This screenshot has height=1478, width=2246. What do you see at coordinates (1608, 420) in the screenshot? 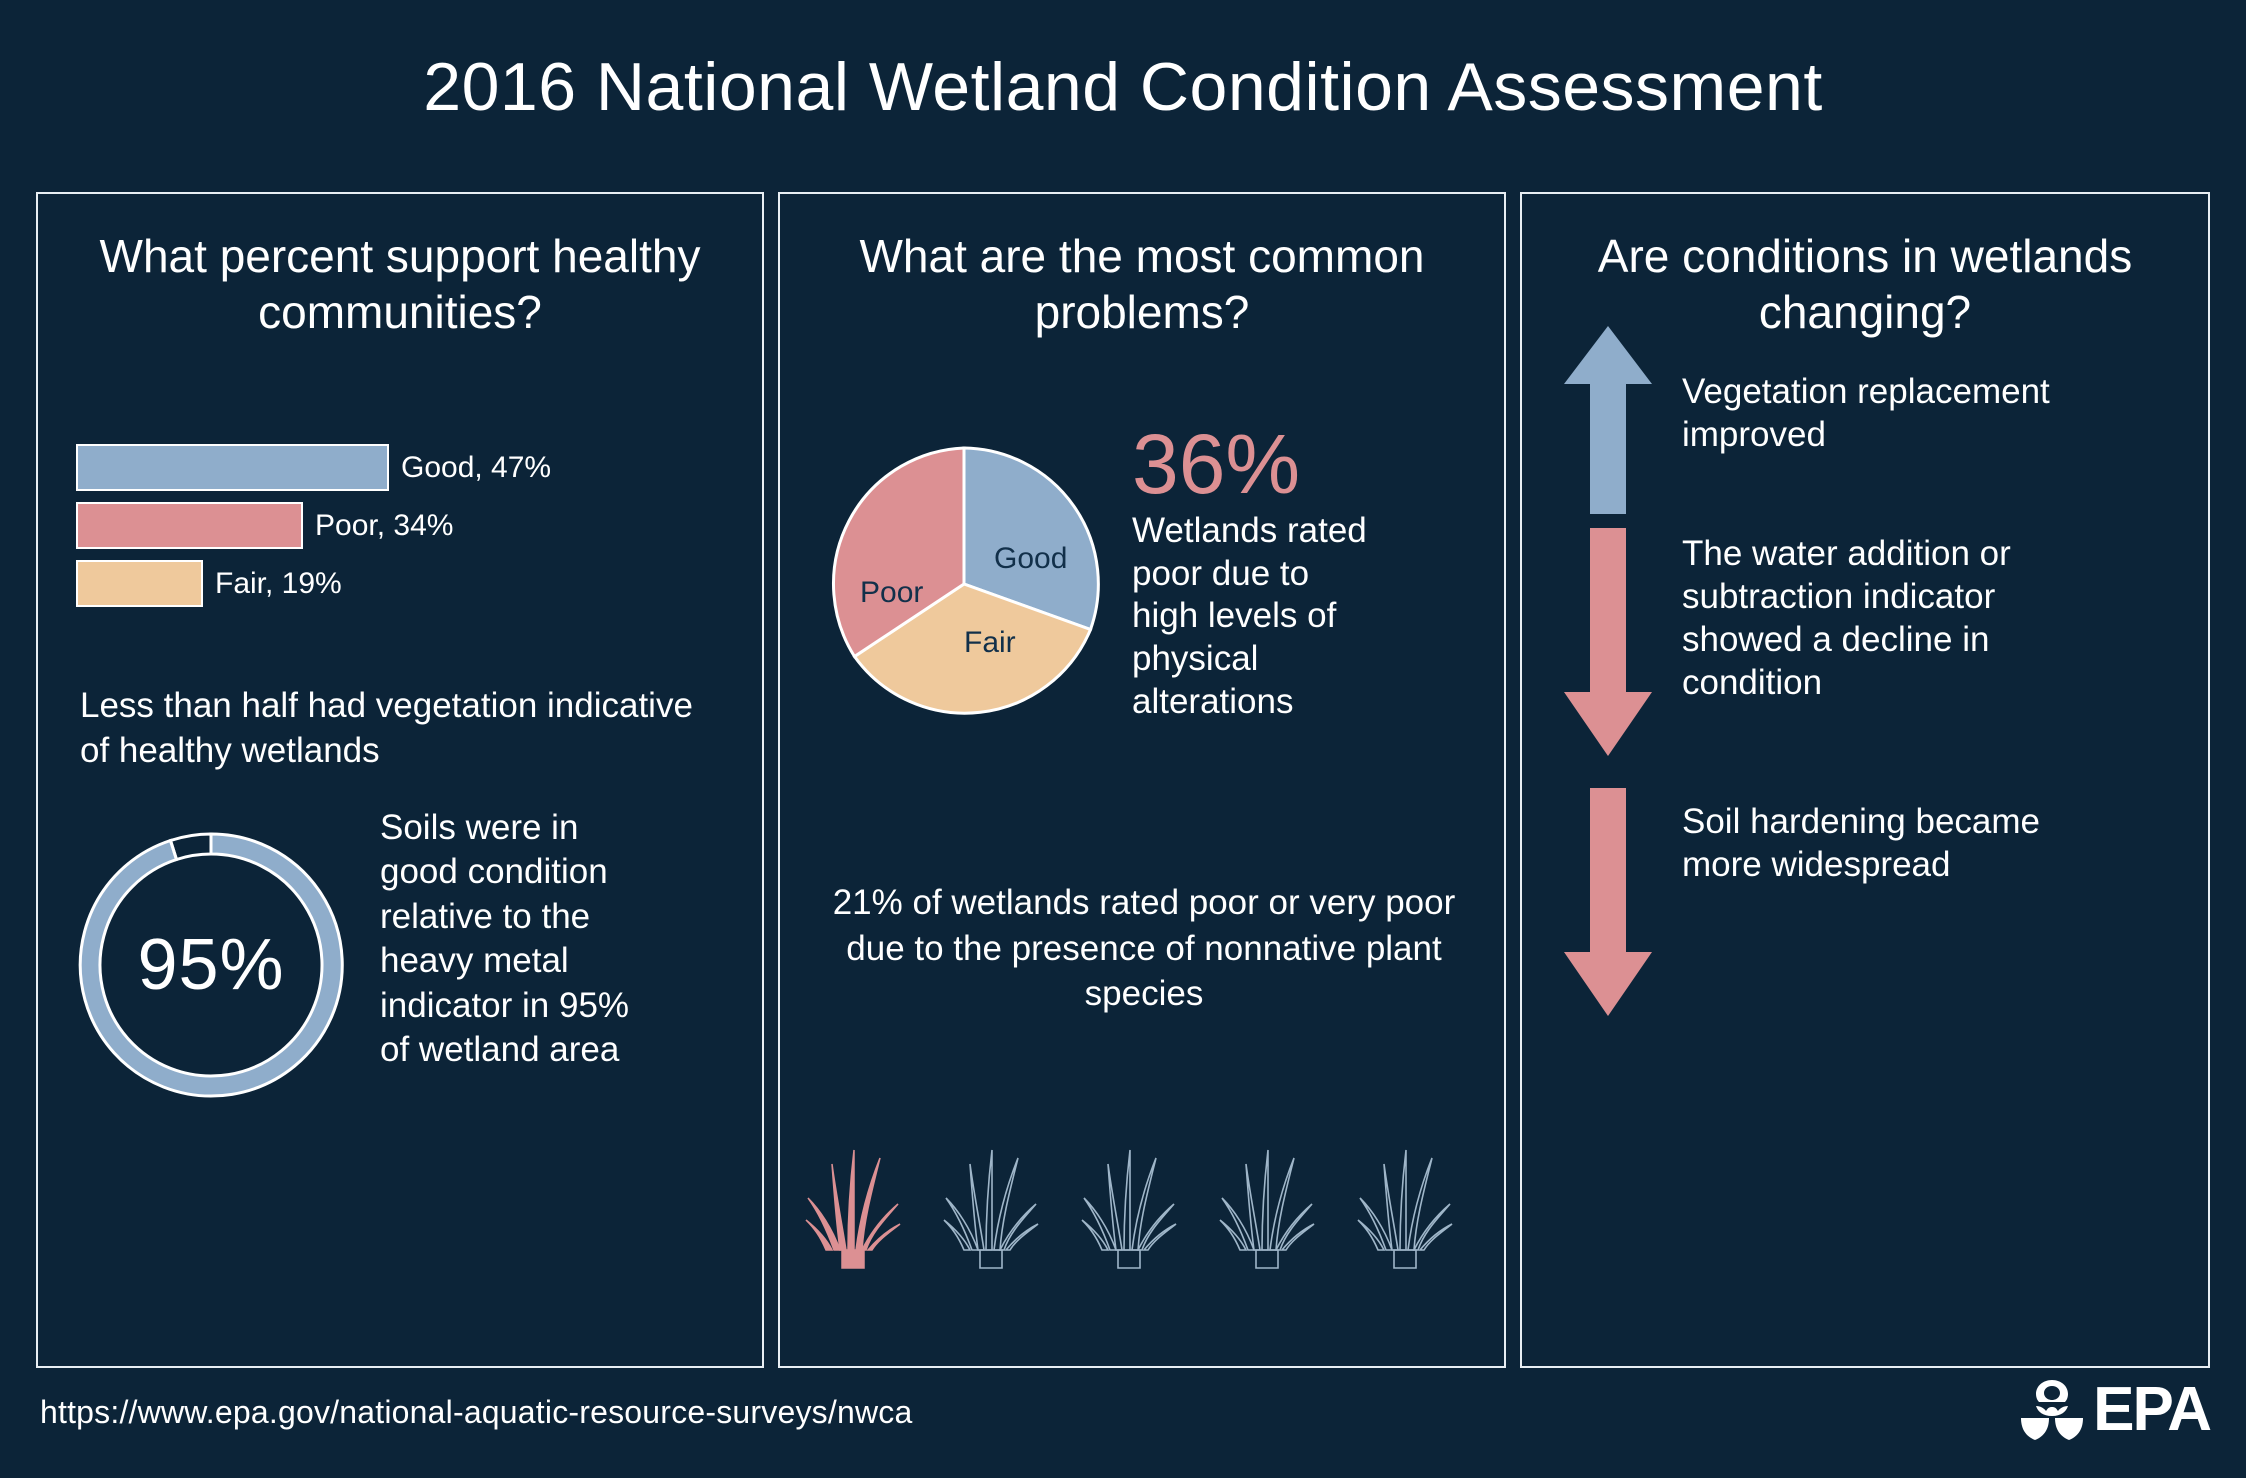
I see `arrow-up-icon` at bounding box center [1608, 420].